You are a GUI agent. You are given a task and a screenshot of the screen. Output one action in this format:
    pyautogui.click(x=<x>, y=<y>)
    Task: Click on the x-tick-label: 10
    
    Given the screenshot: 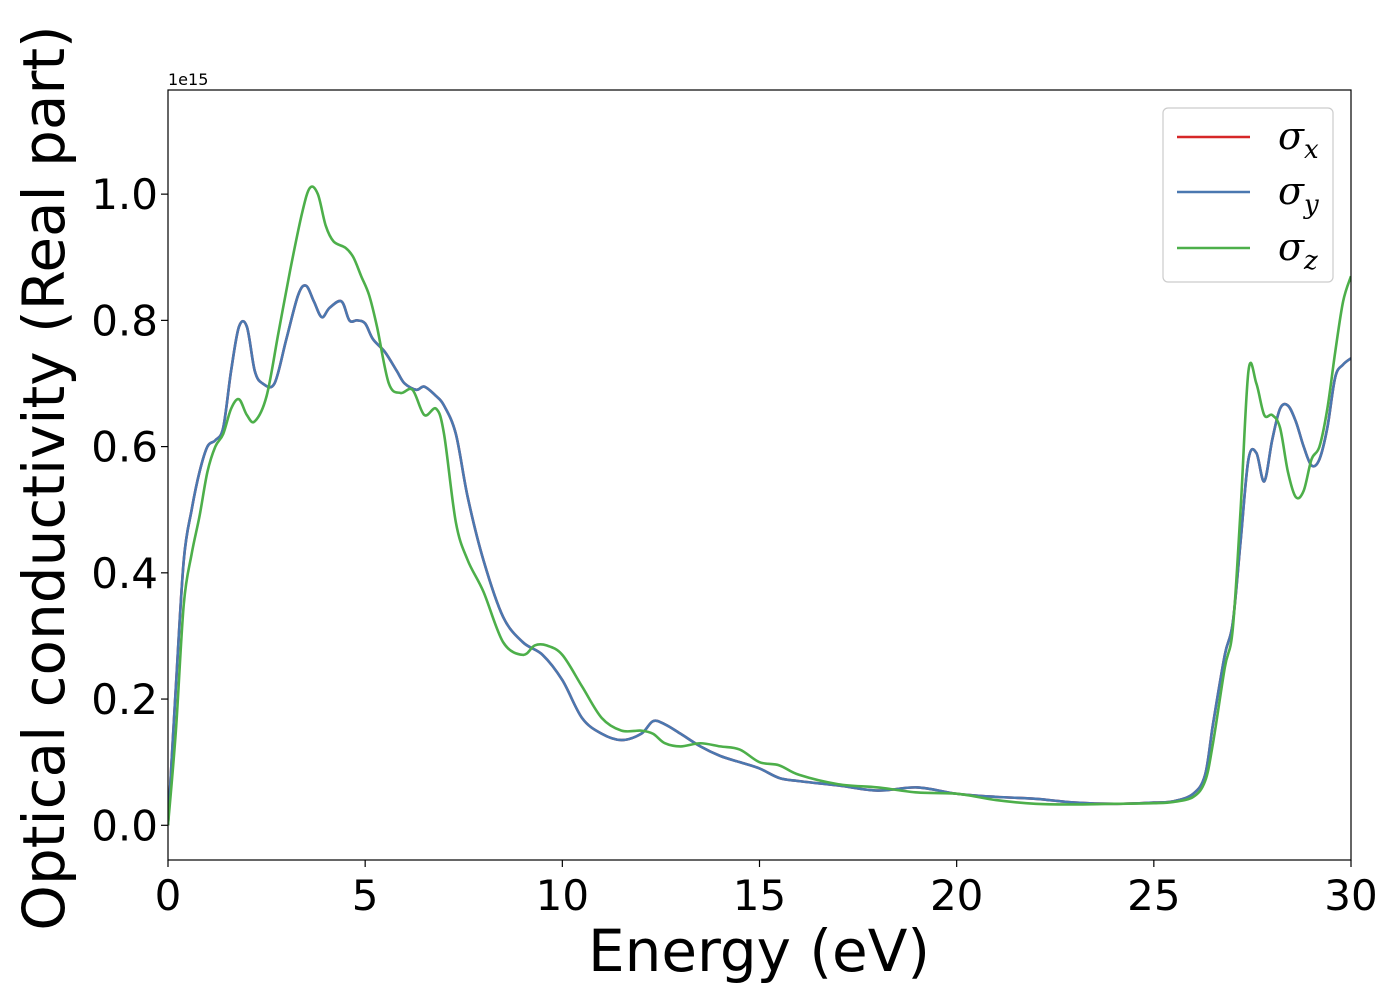 What is the action you would take?
    pyautogui.click(x=562, y=895)
    